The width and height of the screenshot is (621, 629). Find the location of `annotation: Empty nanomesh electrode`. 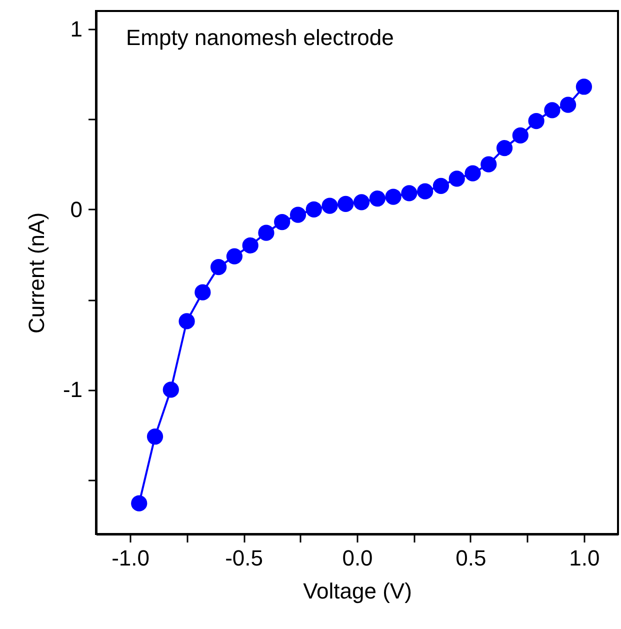

annotation: Empty nanomesh electrode is located at coordinates (260, 37).